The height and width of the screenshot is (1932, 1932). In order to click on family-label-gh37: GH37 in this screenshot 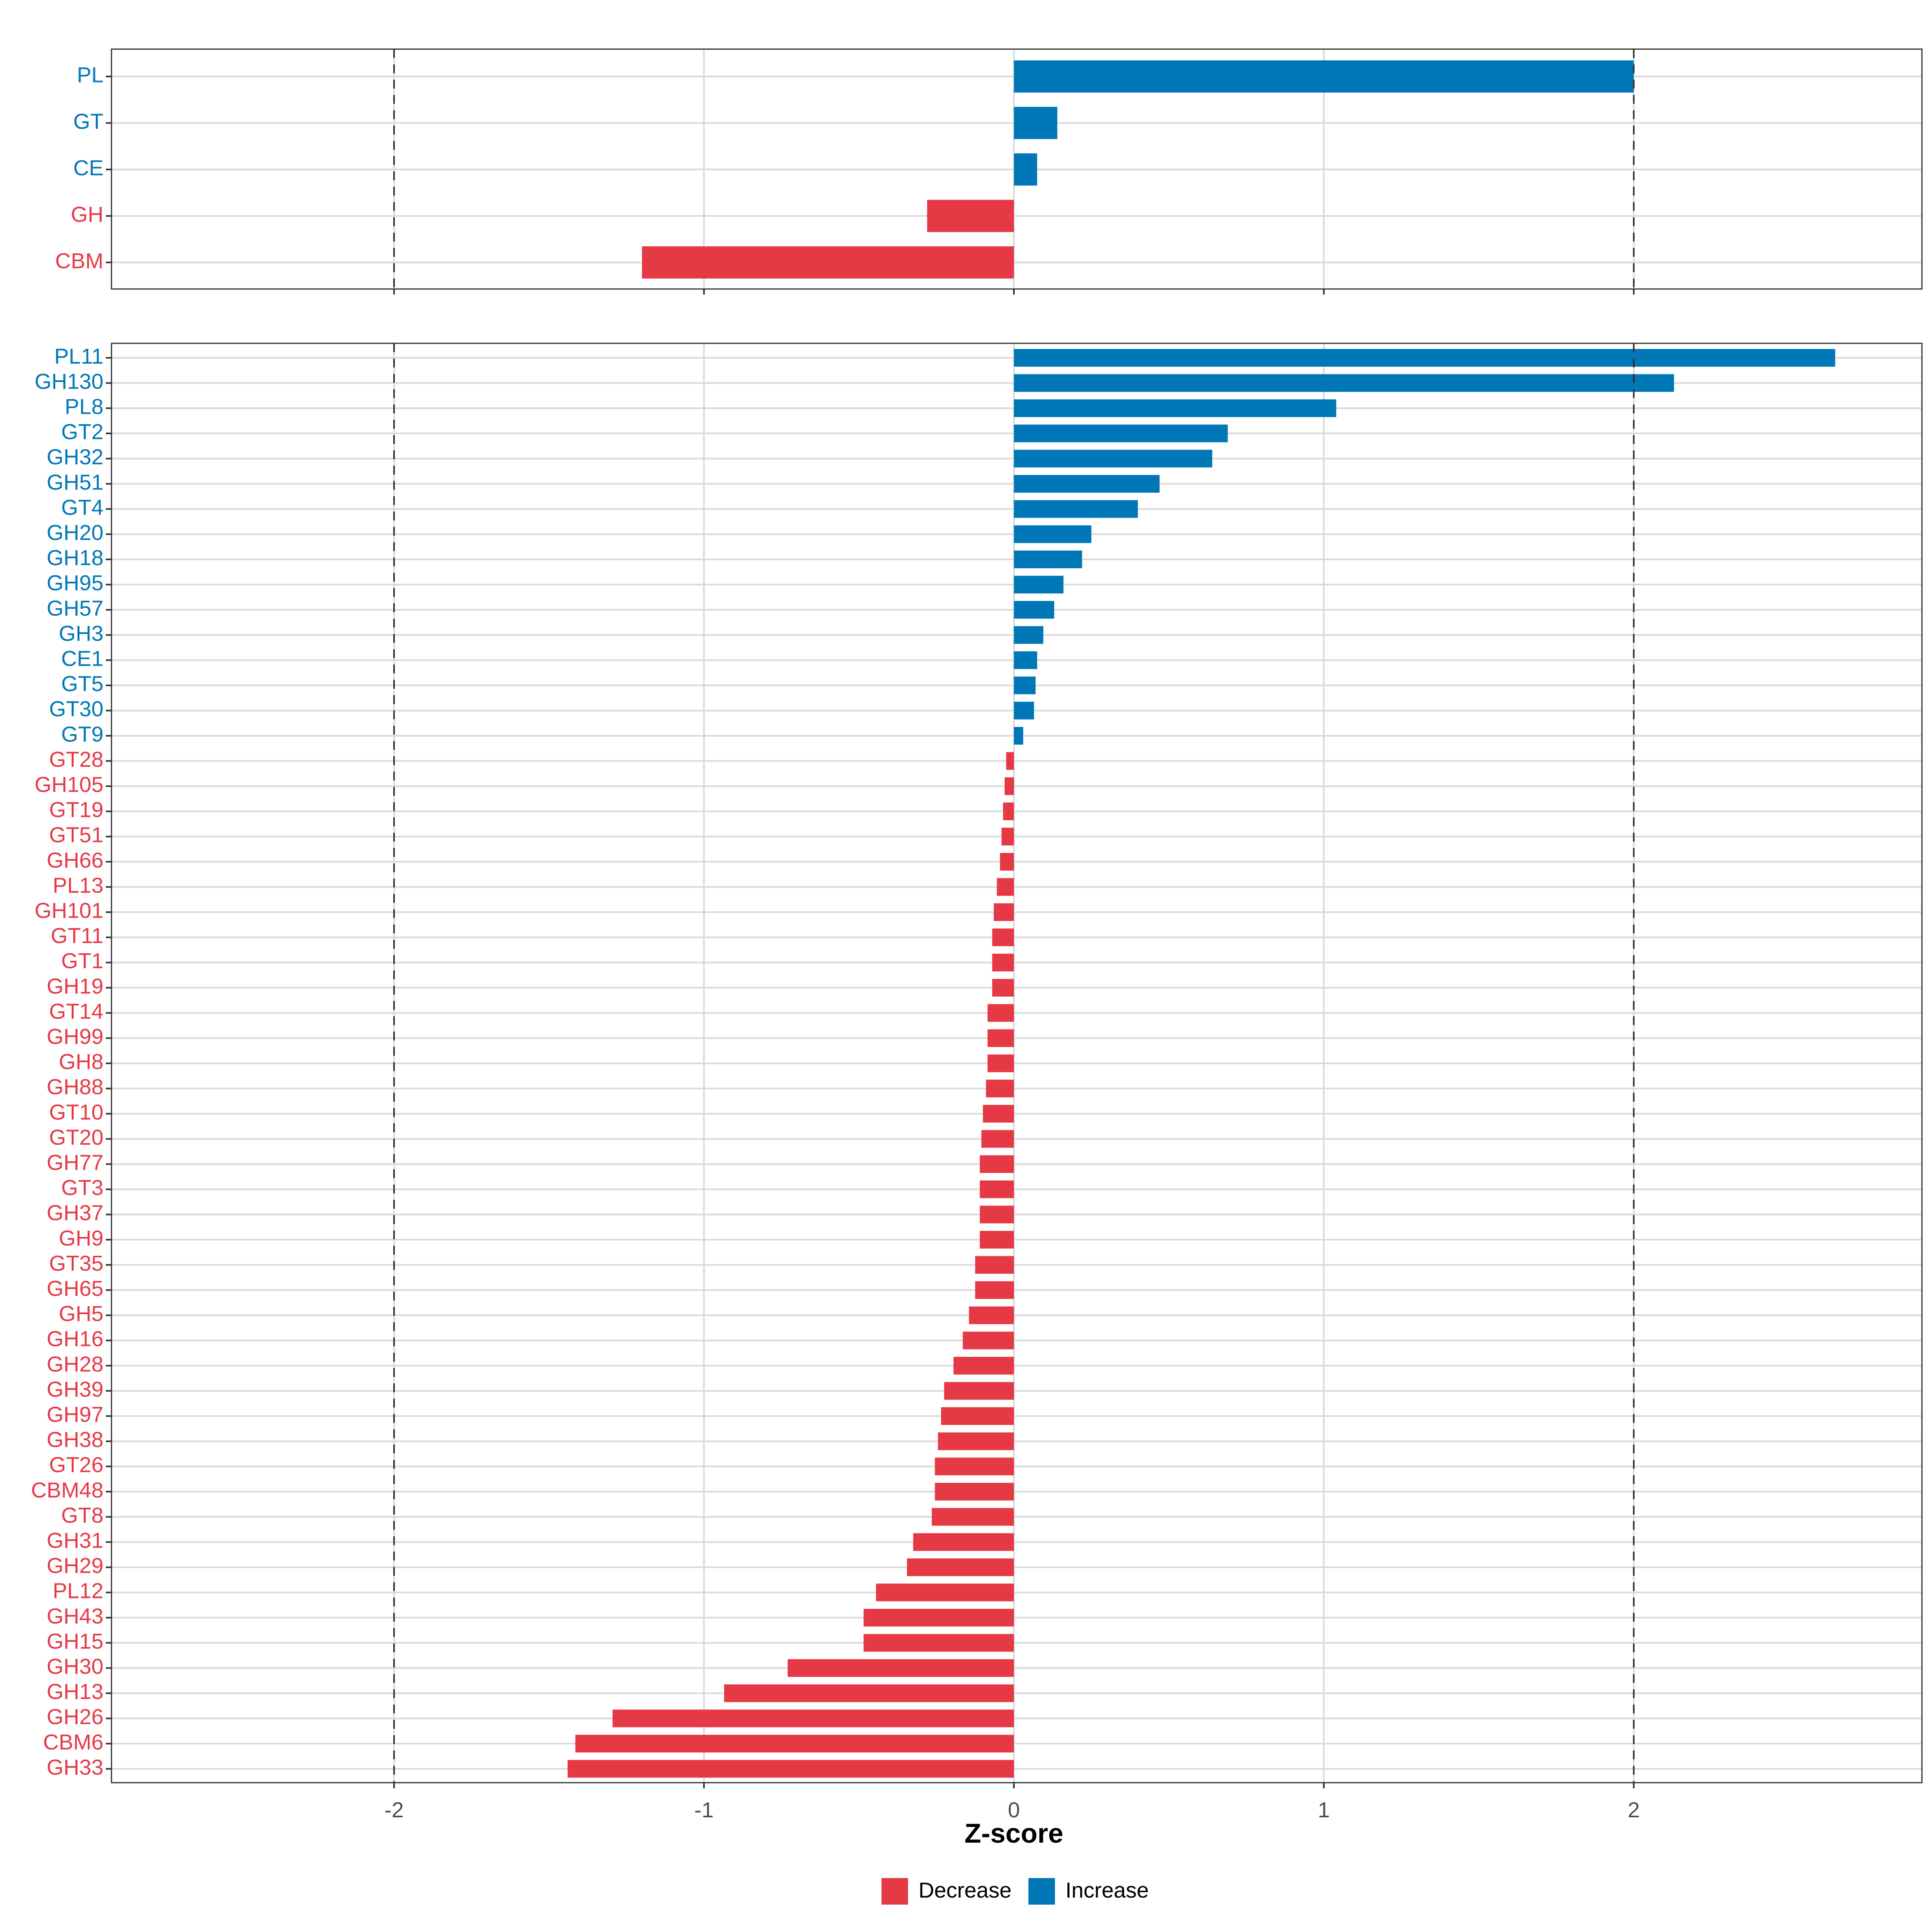, I will do `click(75, 1213)`.